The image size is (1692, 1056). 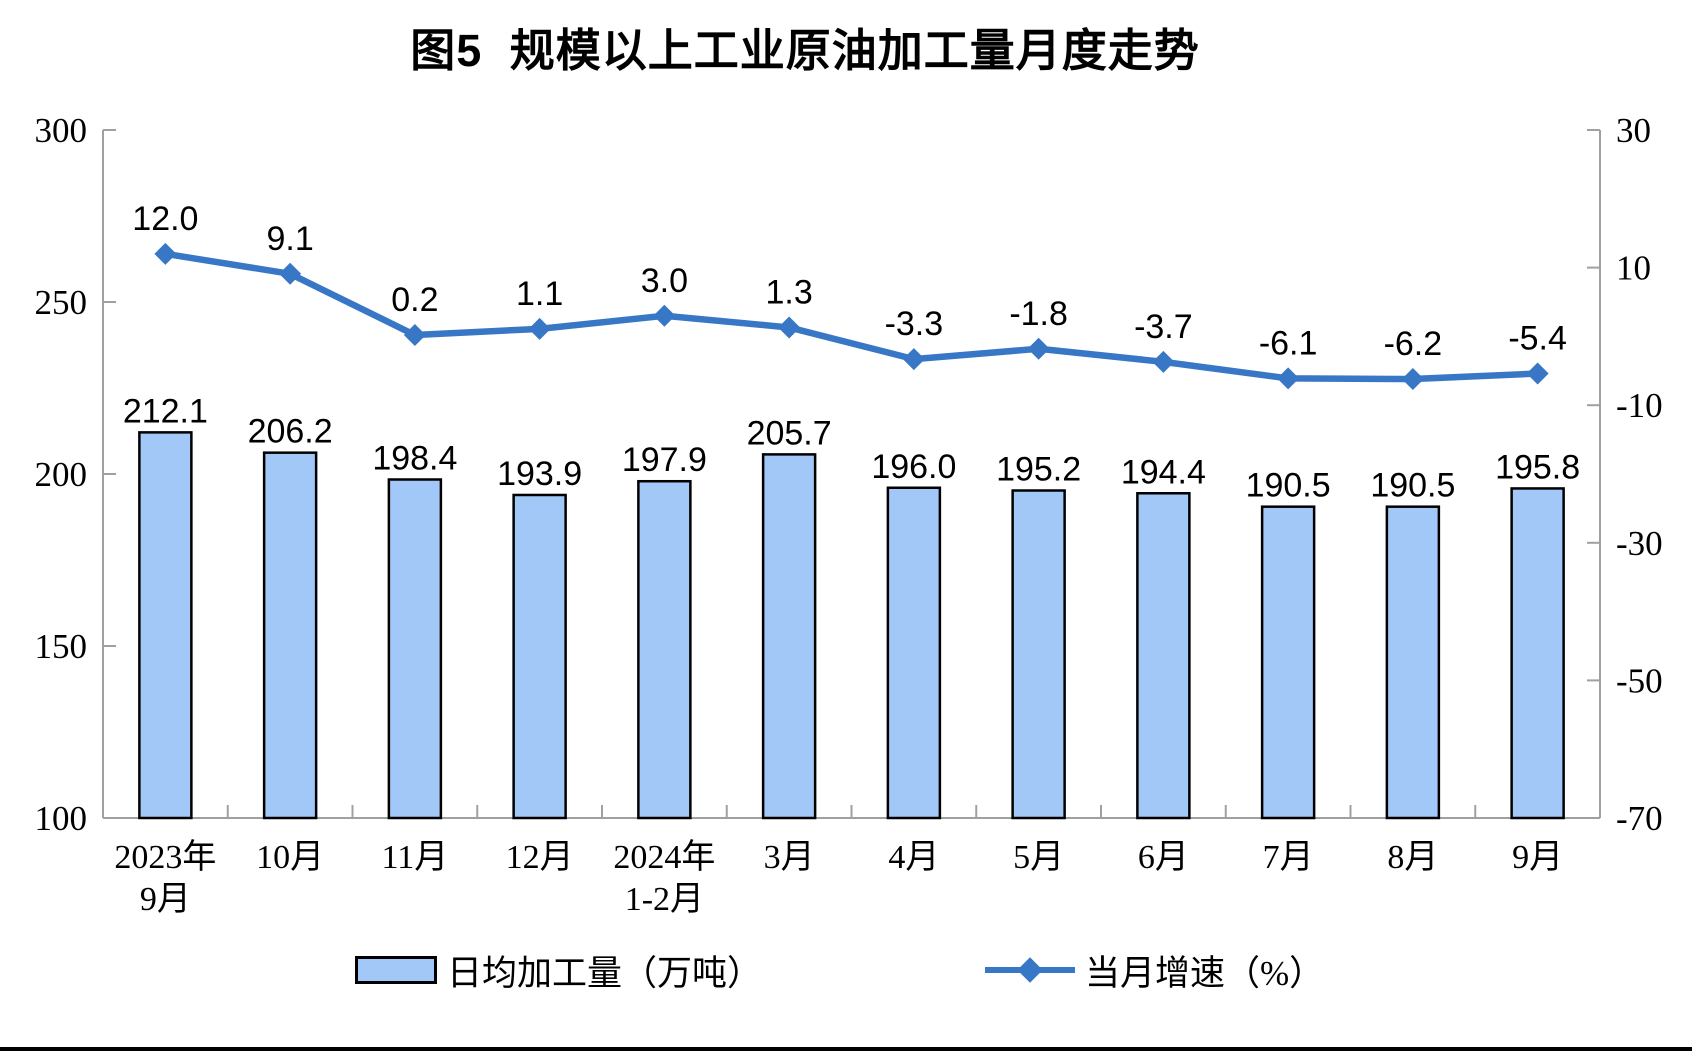 What do you see at coordinates (1537, 653) in the screenshot?
I see `bar-9月` at bounding box center [1537, 653].